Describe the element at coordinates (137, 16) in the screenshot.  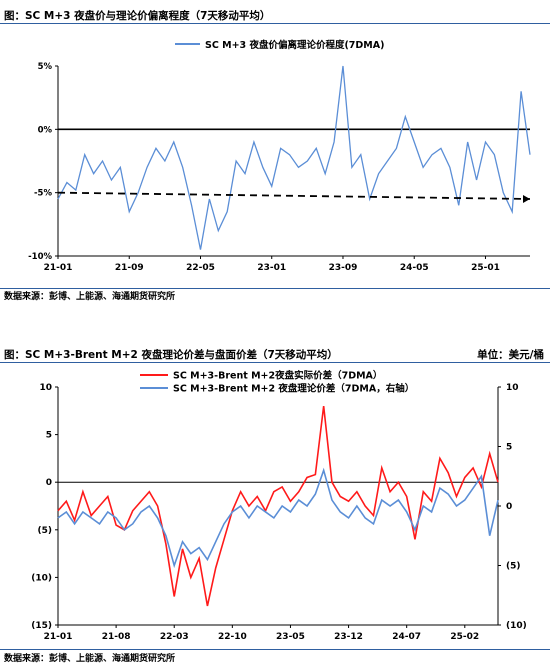
I see `chart1-title: 图：SC M+3 夜盘价与理论价偏离程度（7天移动平均）` at that location.